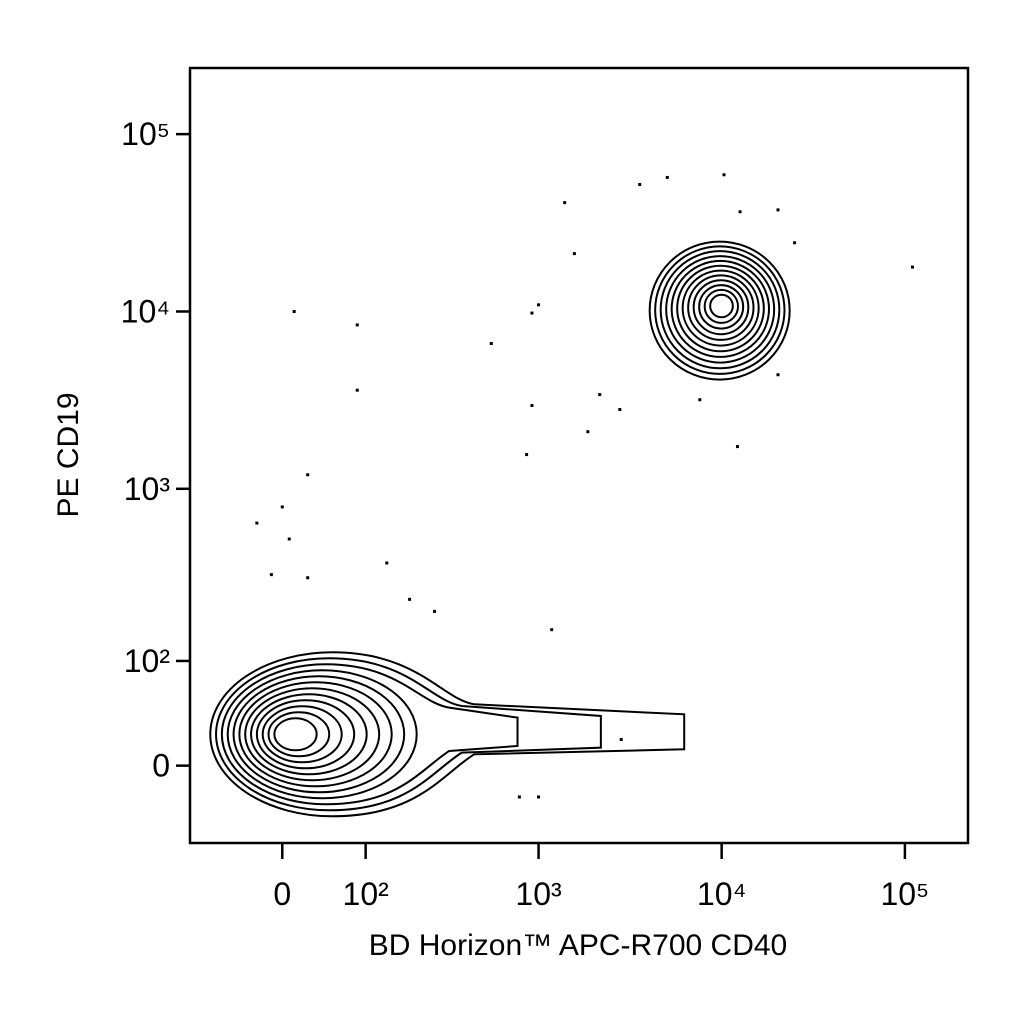 Image resolution: width=1024 pixels, height=1024 pixels. I want to click on x-tick-label: 10², so click(366, 894).